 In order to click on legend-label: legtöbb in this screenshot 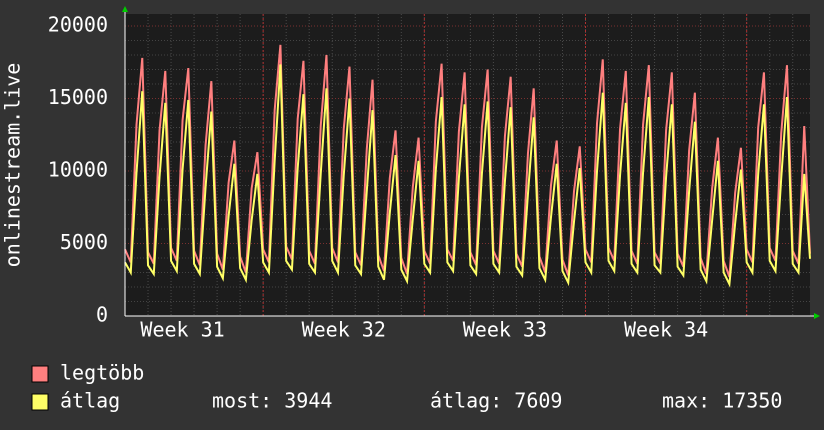, I will do `click(102, 373)`.